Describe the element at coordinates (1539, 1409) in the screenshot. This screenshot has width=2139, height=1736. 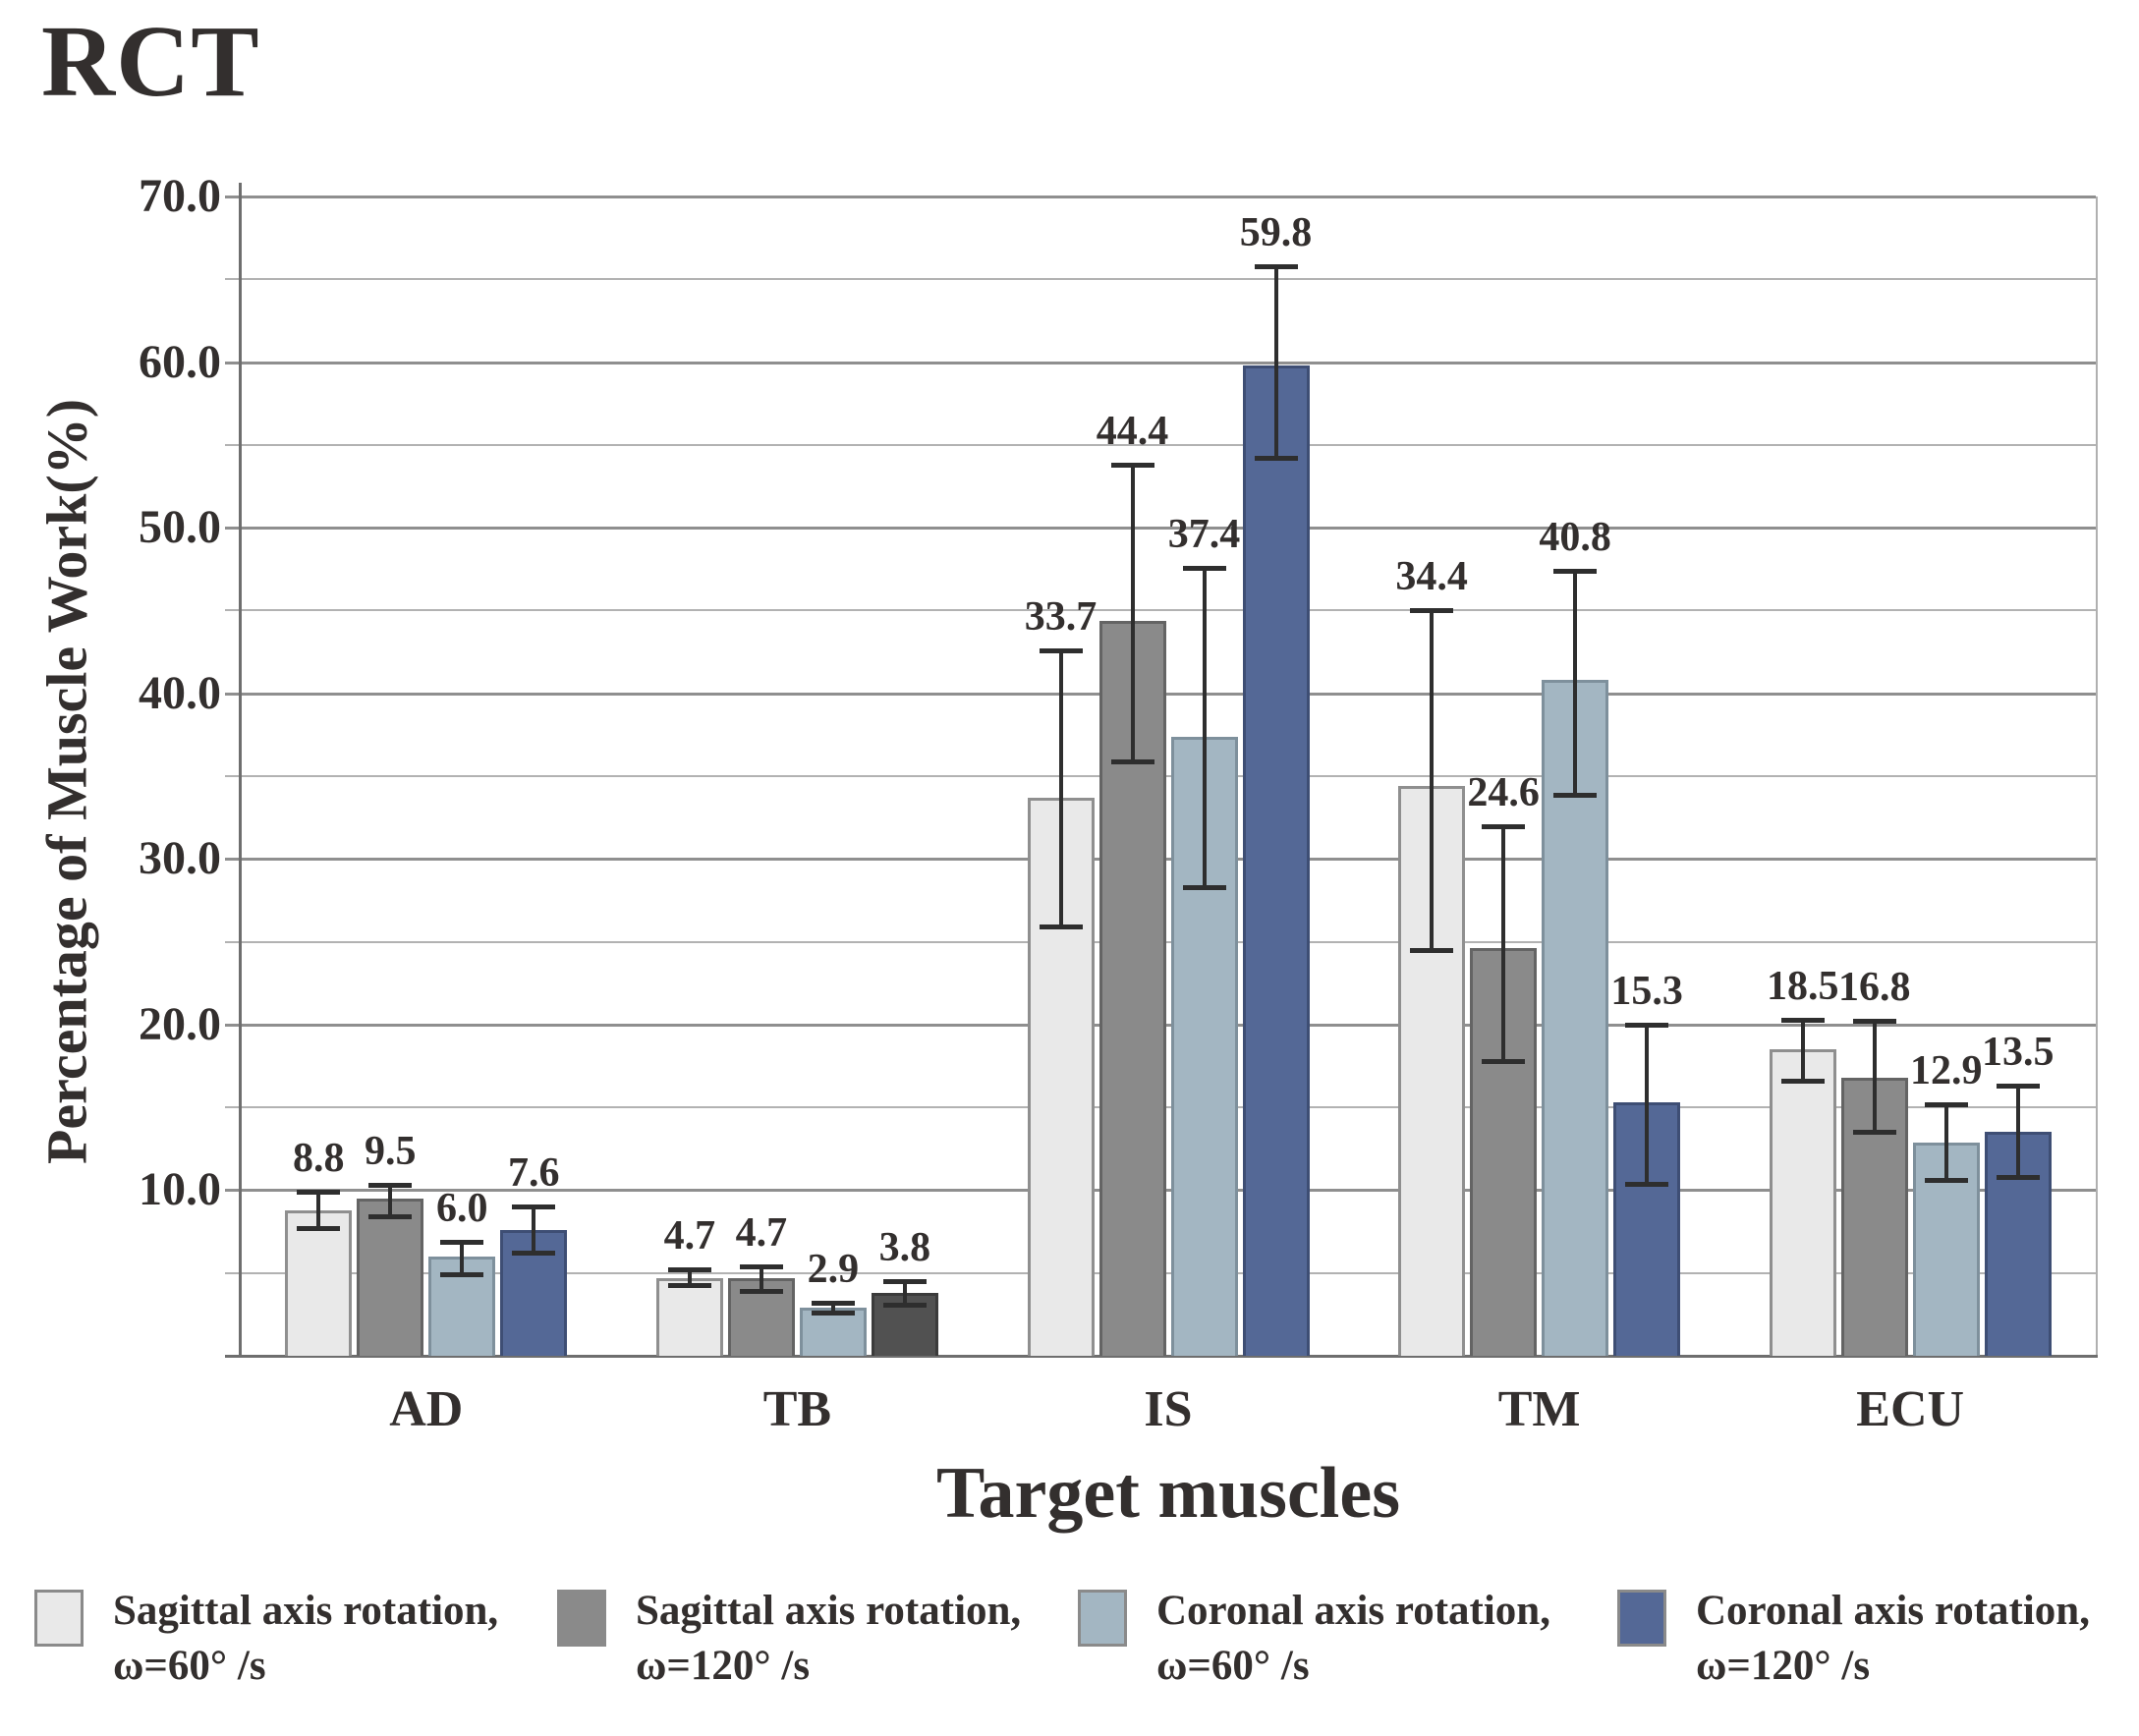
I see `x-category-label: TM` at that location.